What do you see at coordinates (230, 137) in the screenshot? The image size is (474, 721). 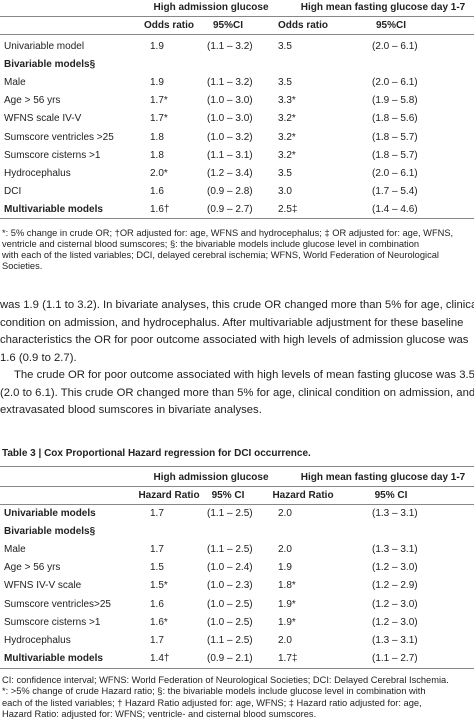 I see `cell: (1.0 – 3.2)` at bounding box center [230, 137].